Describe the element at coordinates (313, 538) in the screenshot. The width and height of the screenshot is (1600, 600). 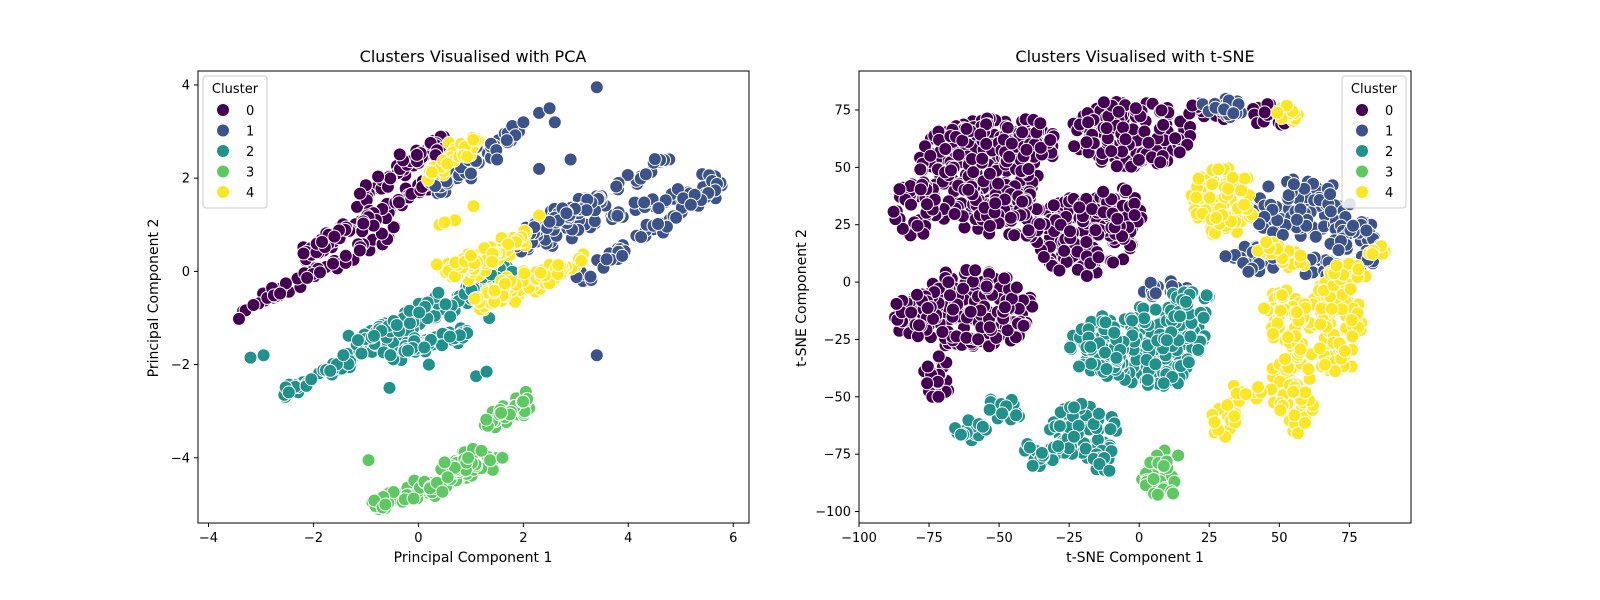
I see `pca-x-tick-label: −2` at that location.